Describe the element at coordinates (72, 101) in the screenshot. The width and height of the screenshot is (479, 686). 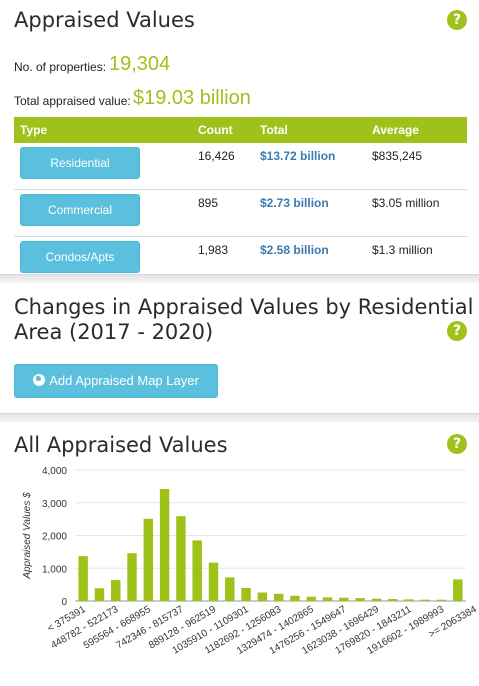
I see `total-appraised-label: Total appraised value:` at that location.